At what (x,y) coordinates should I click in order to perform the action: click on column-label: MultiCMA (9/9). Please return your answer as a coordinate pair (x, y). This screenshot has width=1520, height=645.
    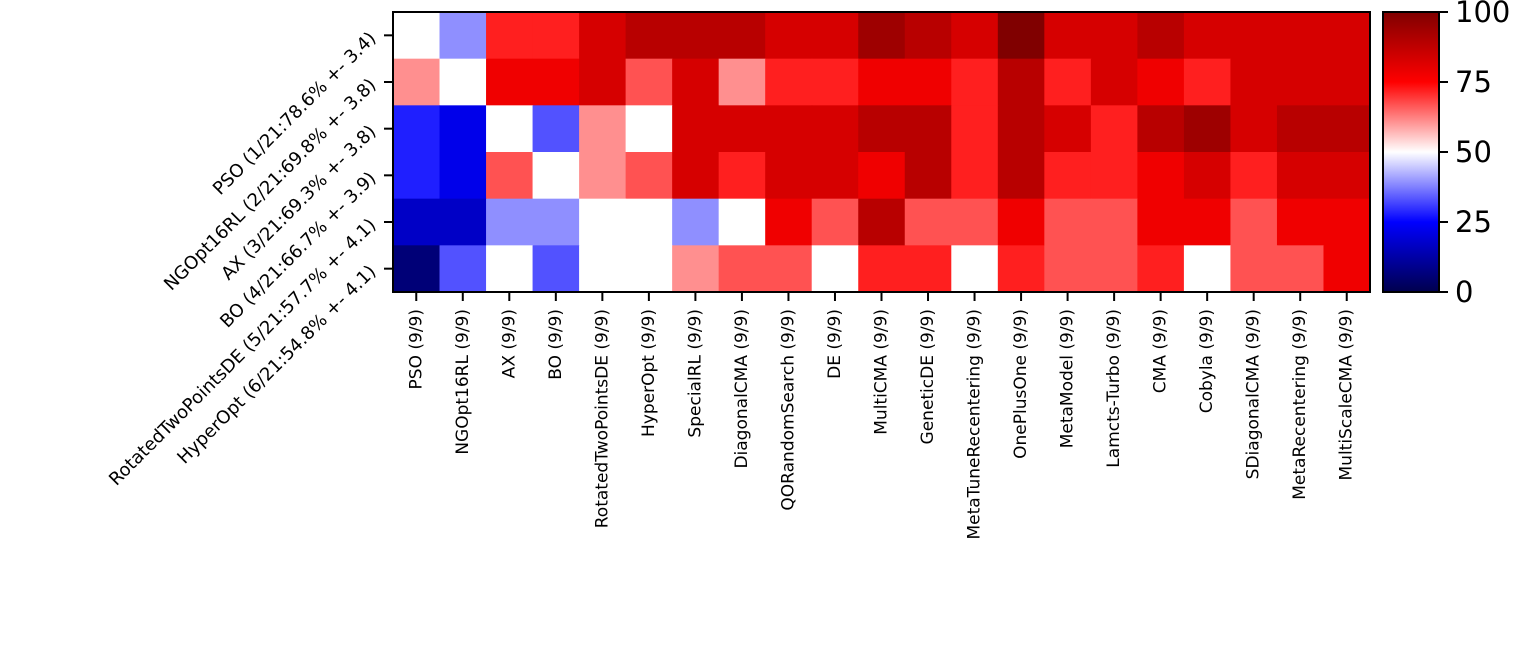
    Looking at the image, I should click on (882, 372).